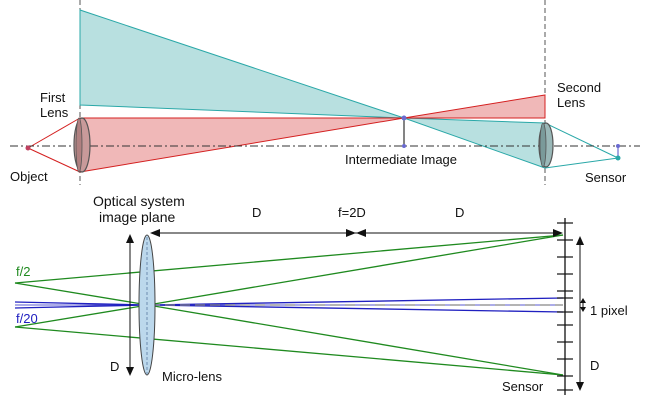 The width and height of the screenshot is (650, 398). What do you see at coordinates (618, 158) in the screenshot?
I see `sensor-point` at bounding box center [618, 158].